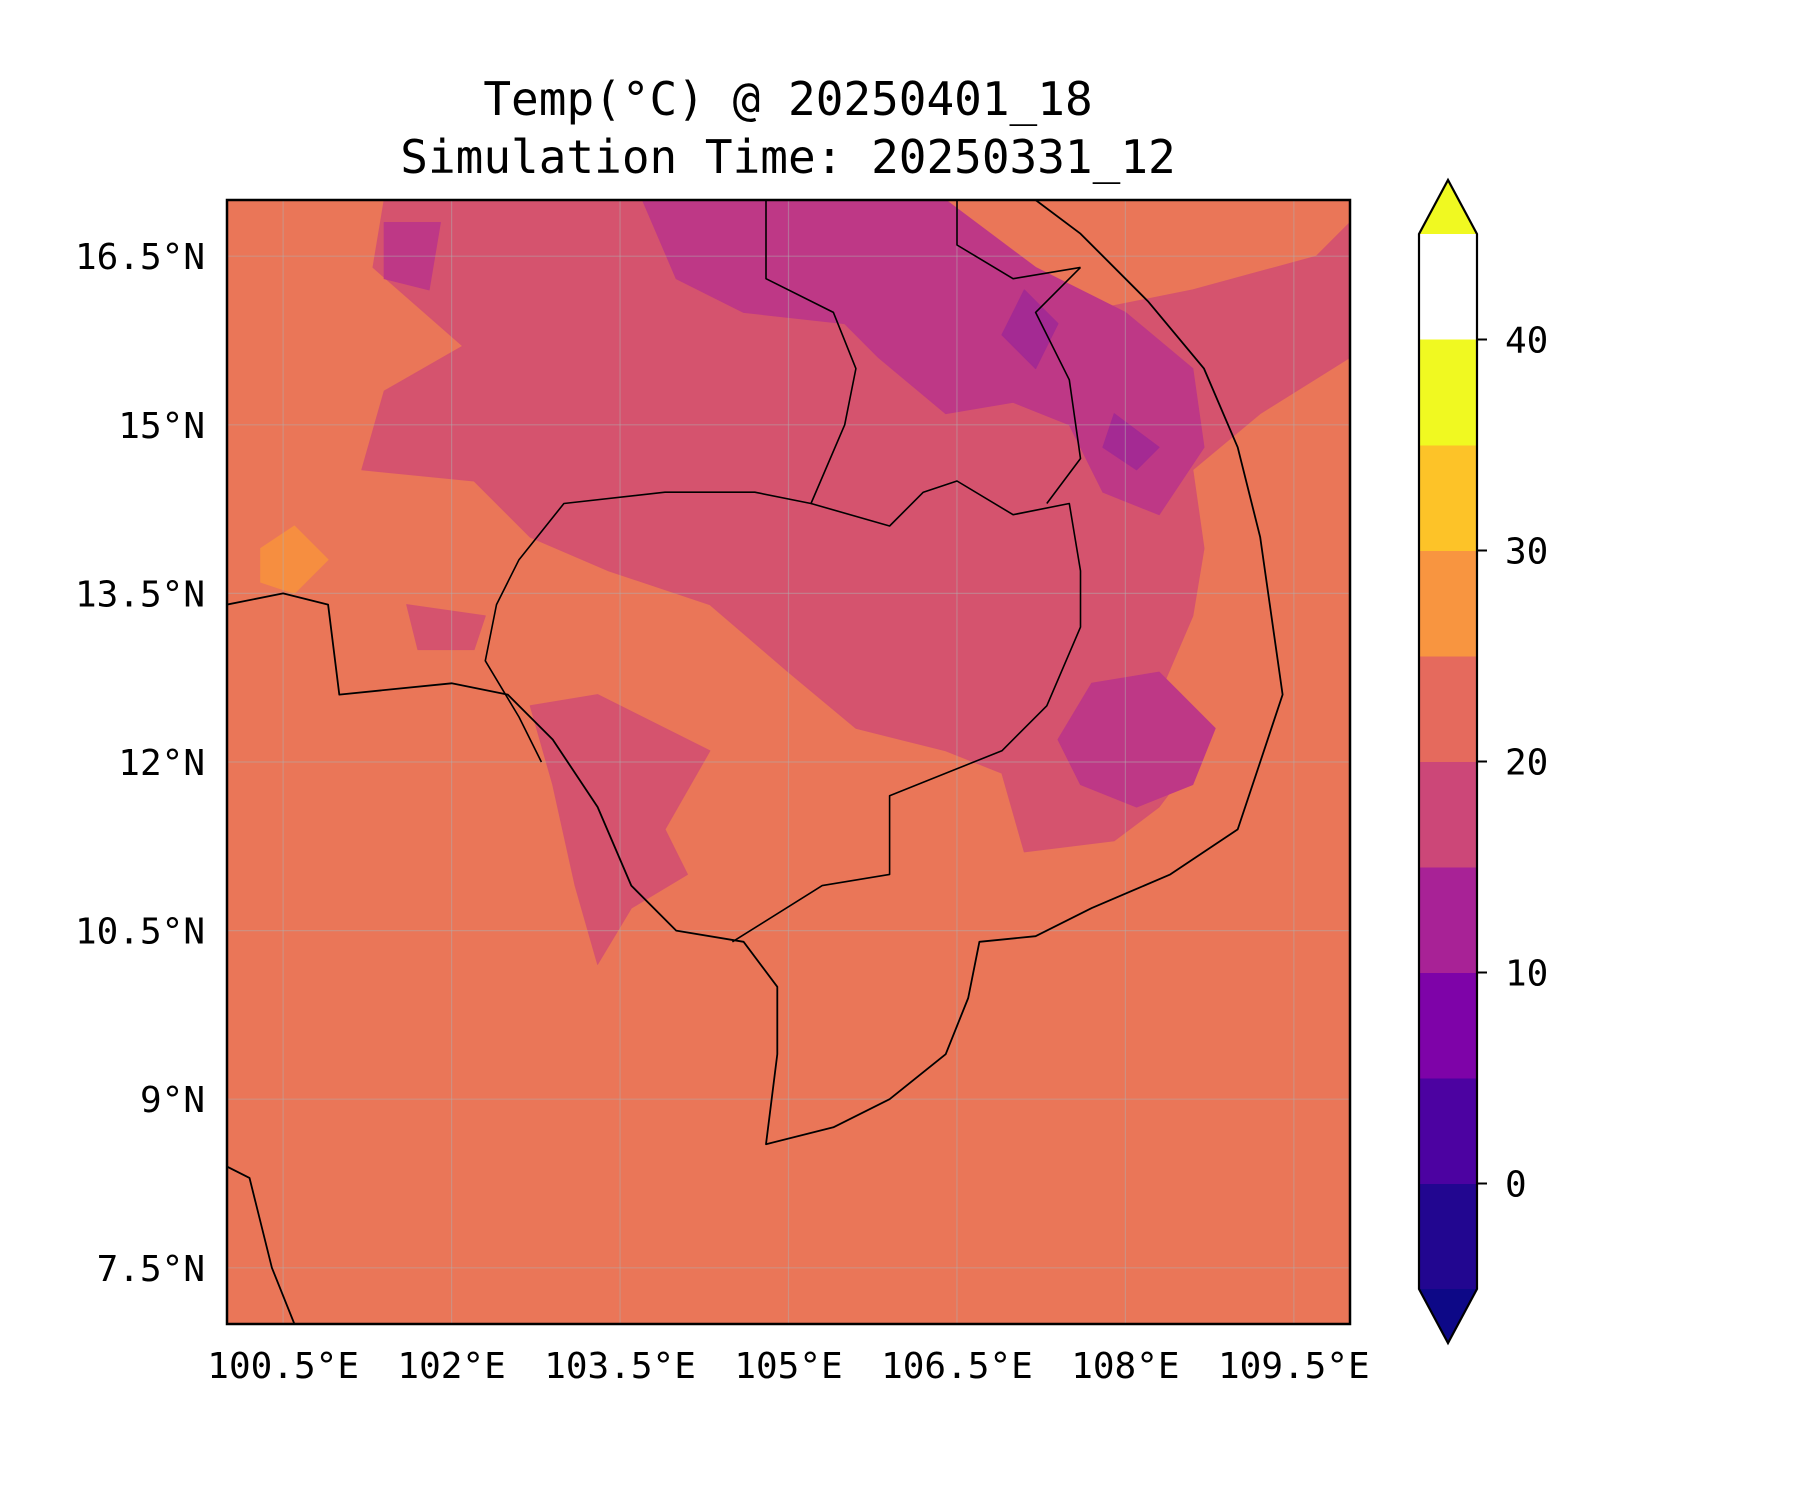 The height and width of the screenshot is (1500, 1800). What do you see at coordinates (1482, 761) in the screenshot?
I see `colorbar: 0 10 20 30 40` at bounding box center [1482, 761].